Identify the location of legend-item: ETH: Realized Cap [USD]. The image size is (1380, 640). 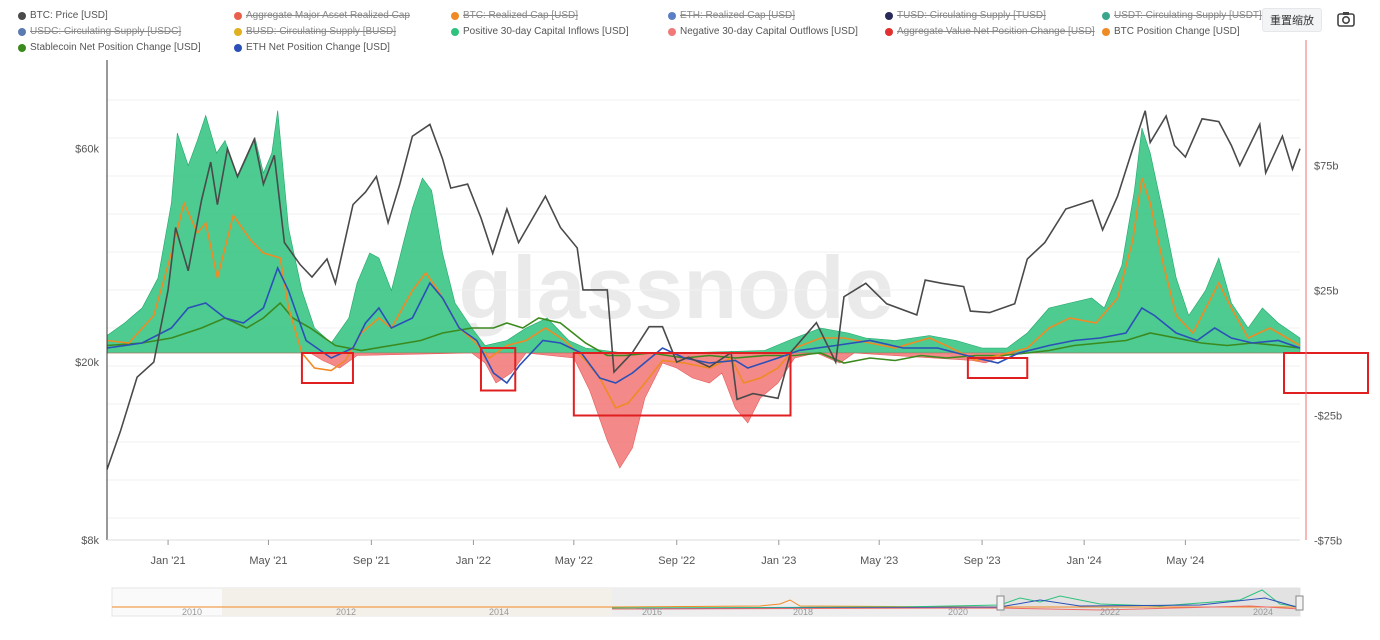
(731, 16).